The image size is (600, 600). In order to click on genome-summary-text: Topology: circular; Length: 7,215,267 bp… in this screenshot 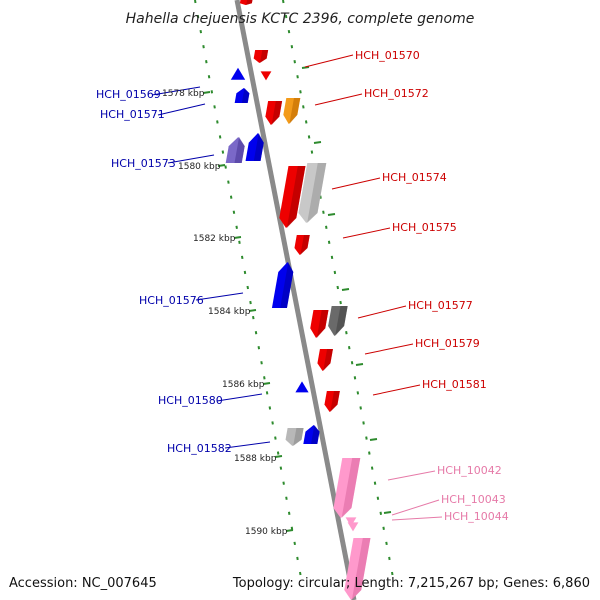, I will do `click(411, 583)`.